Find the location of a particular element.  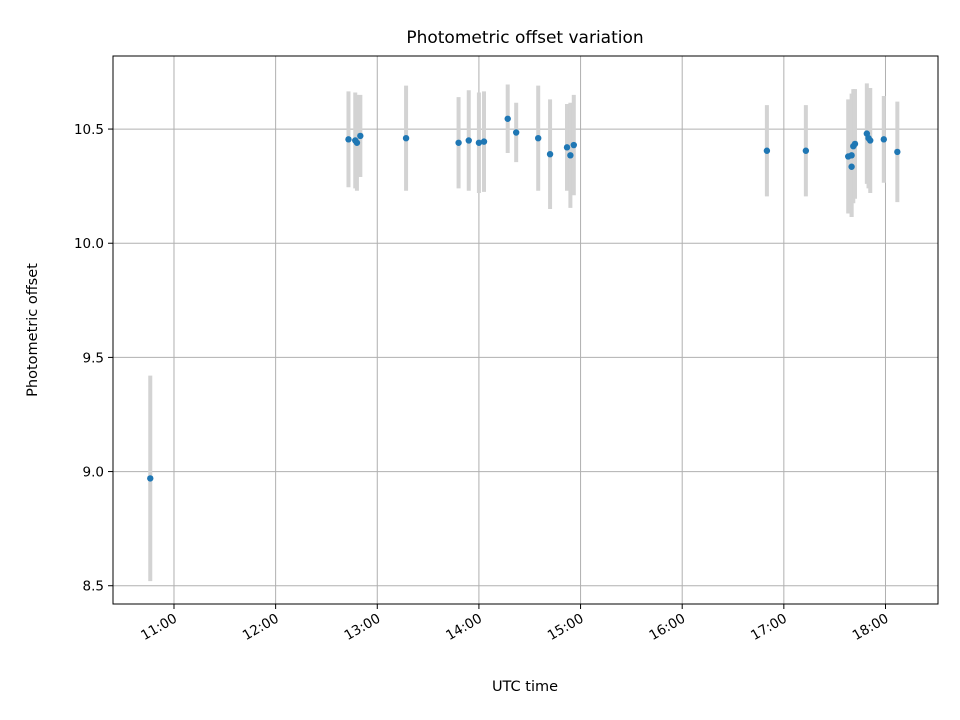

y-tick-label: 10.0 is located at coordinates (89, 244).